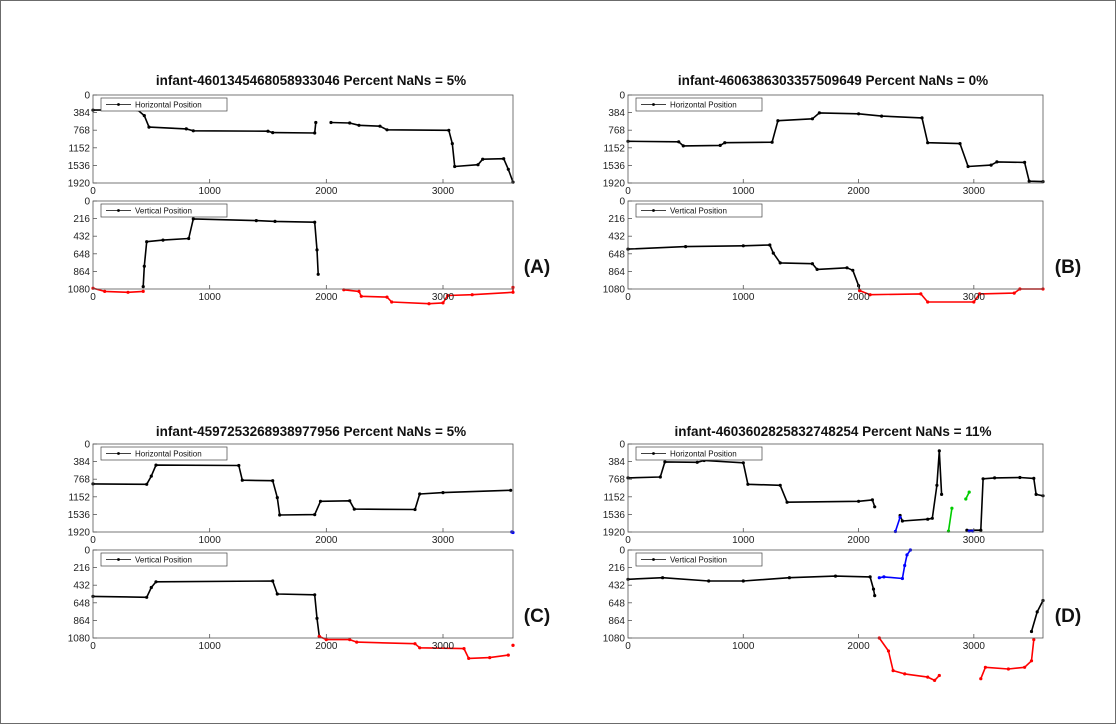 The image size is (1120, 728). I want to click on legend: Vertical Position, so click(164, 559).